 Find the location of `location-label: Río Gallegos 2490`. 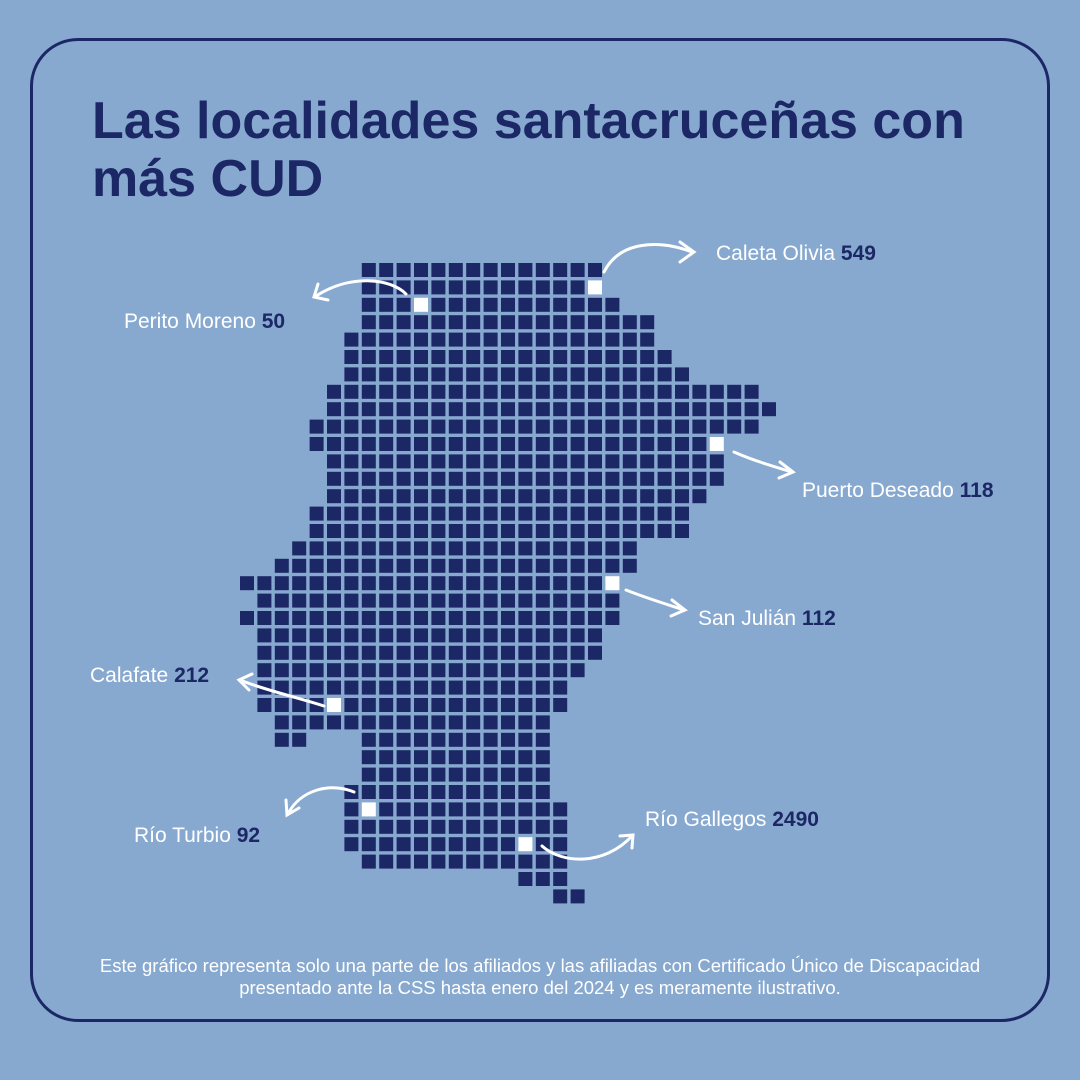

location-label: Río Gallegos 2490 is located at coordinates (732, 820).